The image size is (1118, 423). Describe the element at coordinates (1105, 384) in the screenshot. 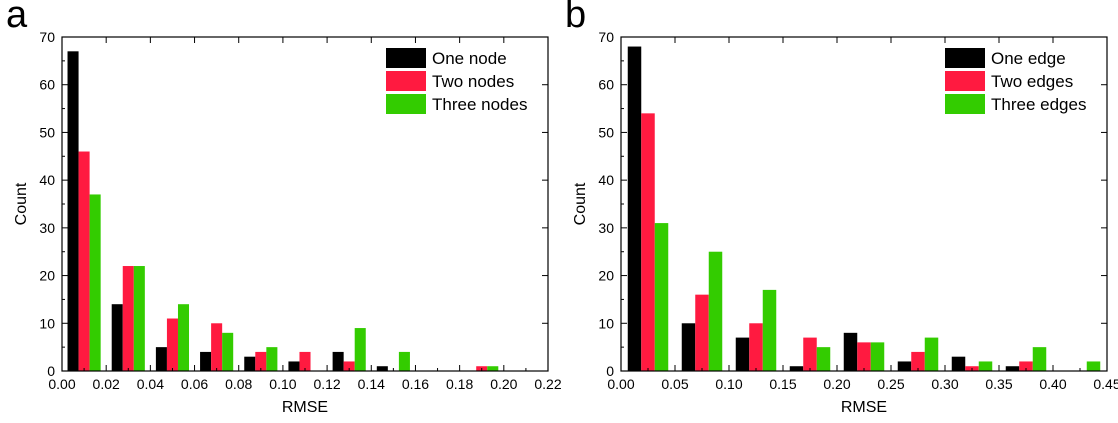

I see `x-tick-label: 0.45` at that location.